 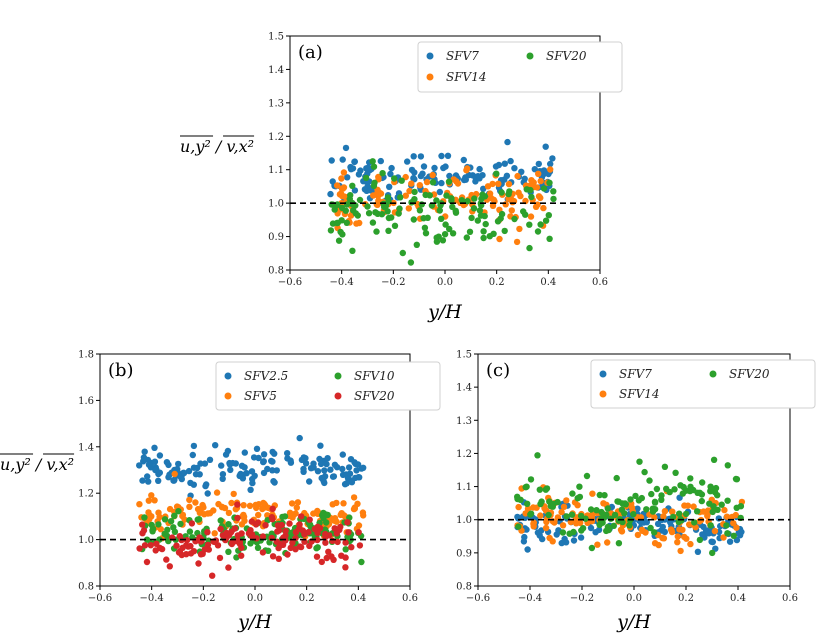 I want to click on series-SFV2.5, so click(x=251, y=466).